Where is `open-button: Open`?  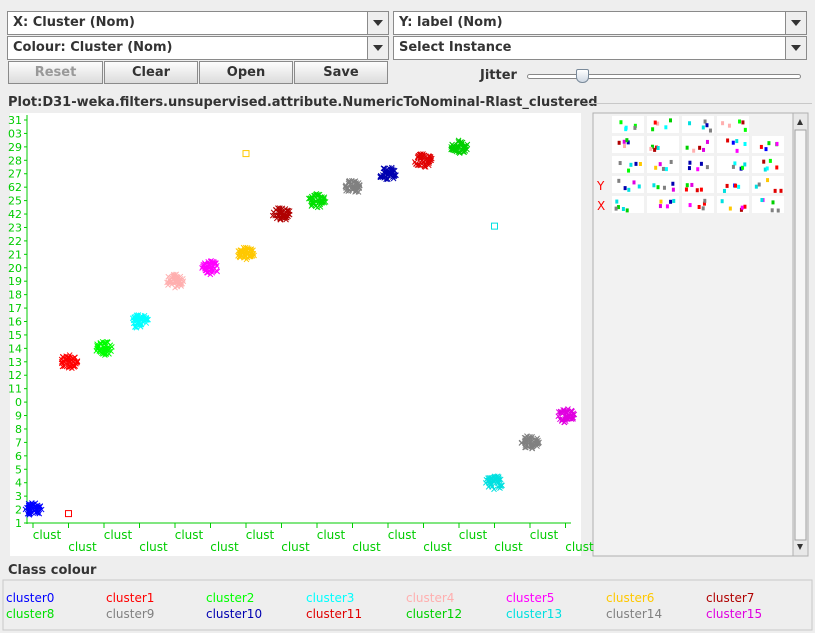
open-button: Open is located at coordinates (246, 72).